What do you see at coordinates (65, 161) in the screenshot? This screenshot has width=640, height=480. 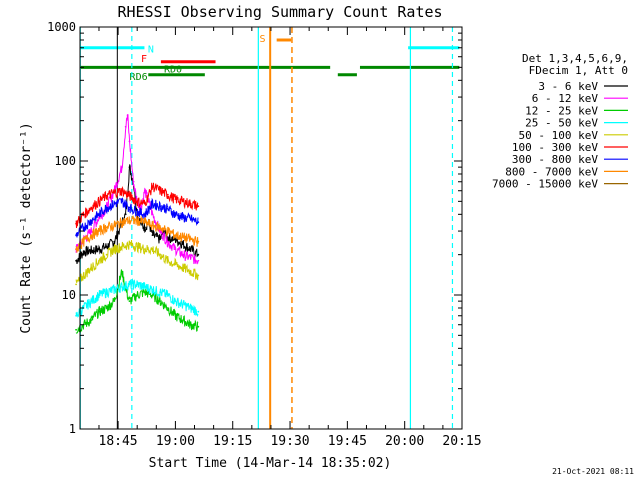 I see `y-tick-label: 100` at bounding box center [65, 161].